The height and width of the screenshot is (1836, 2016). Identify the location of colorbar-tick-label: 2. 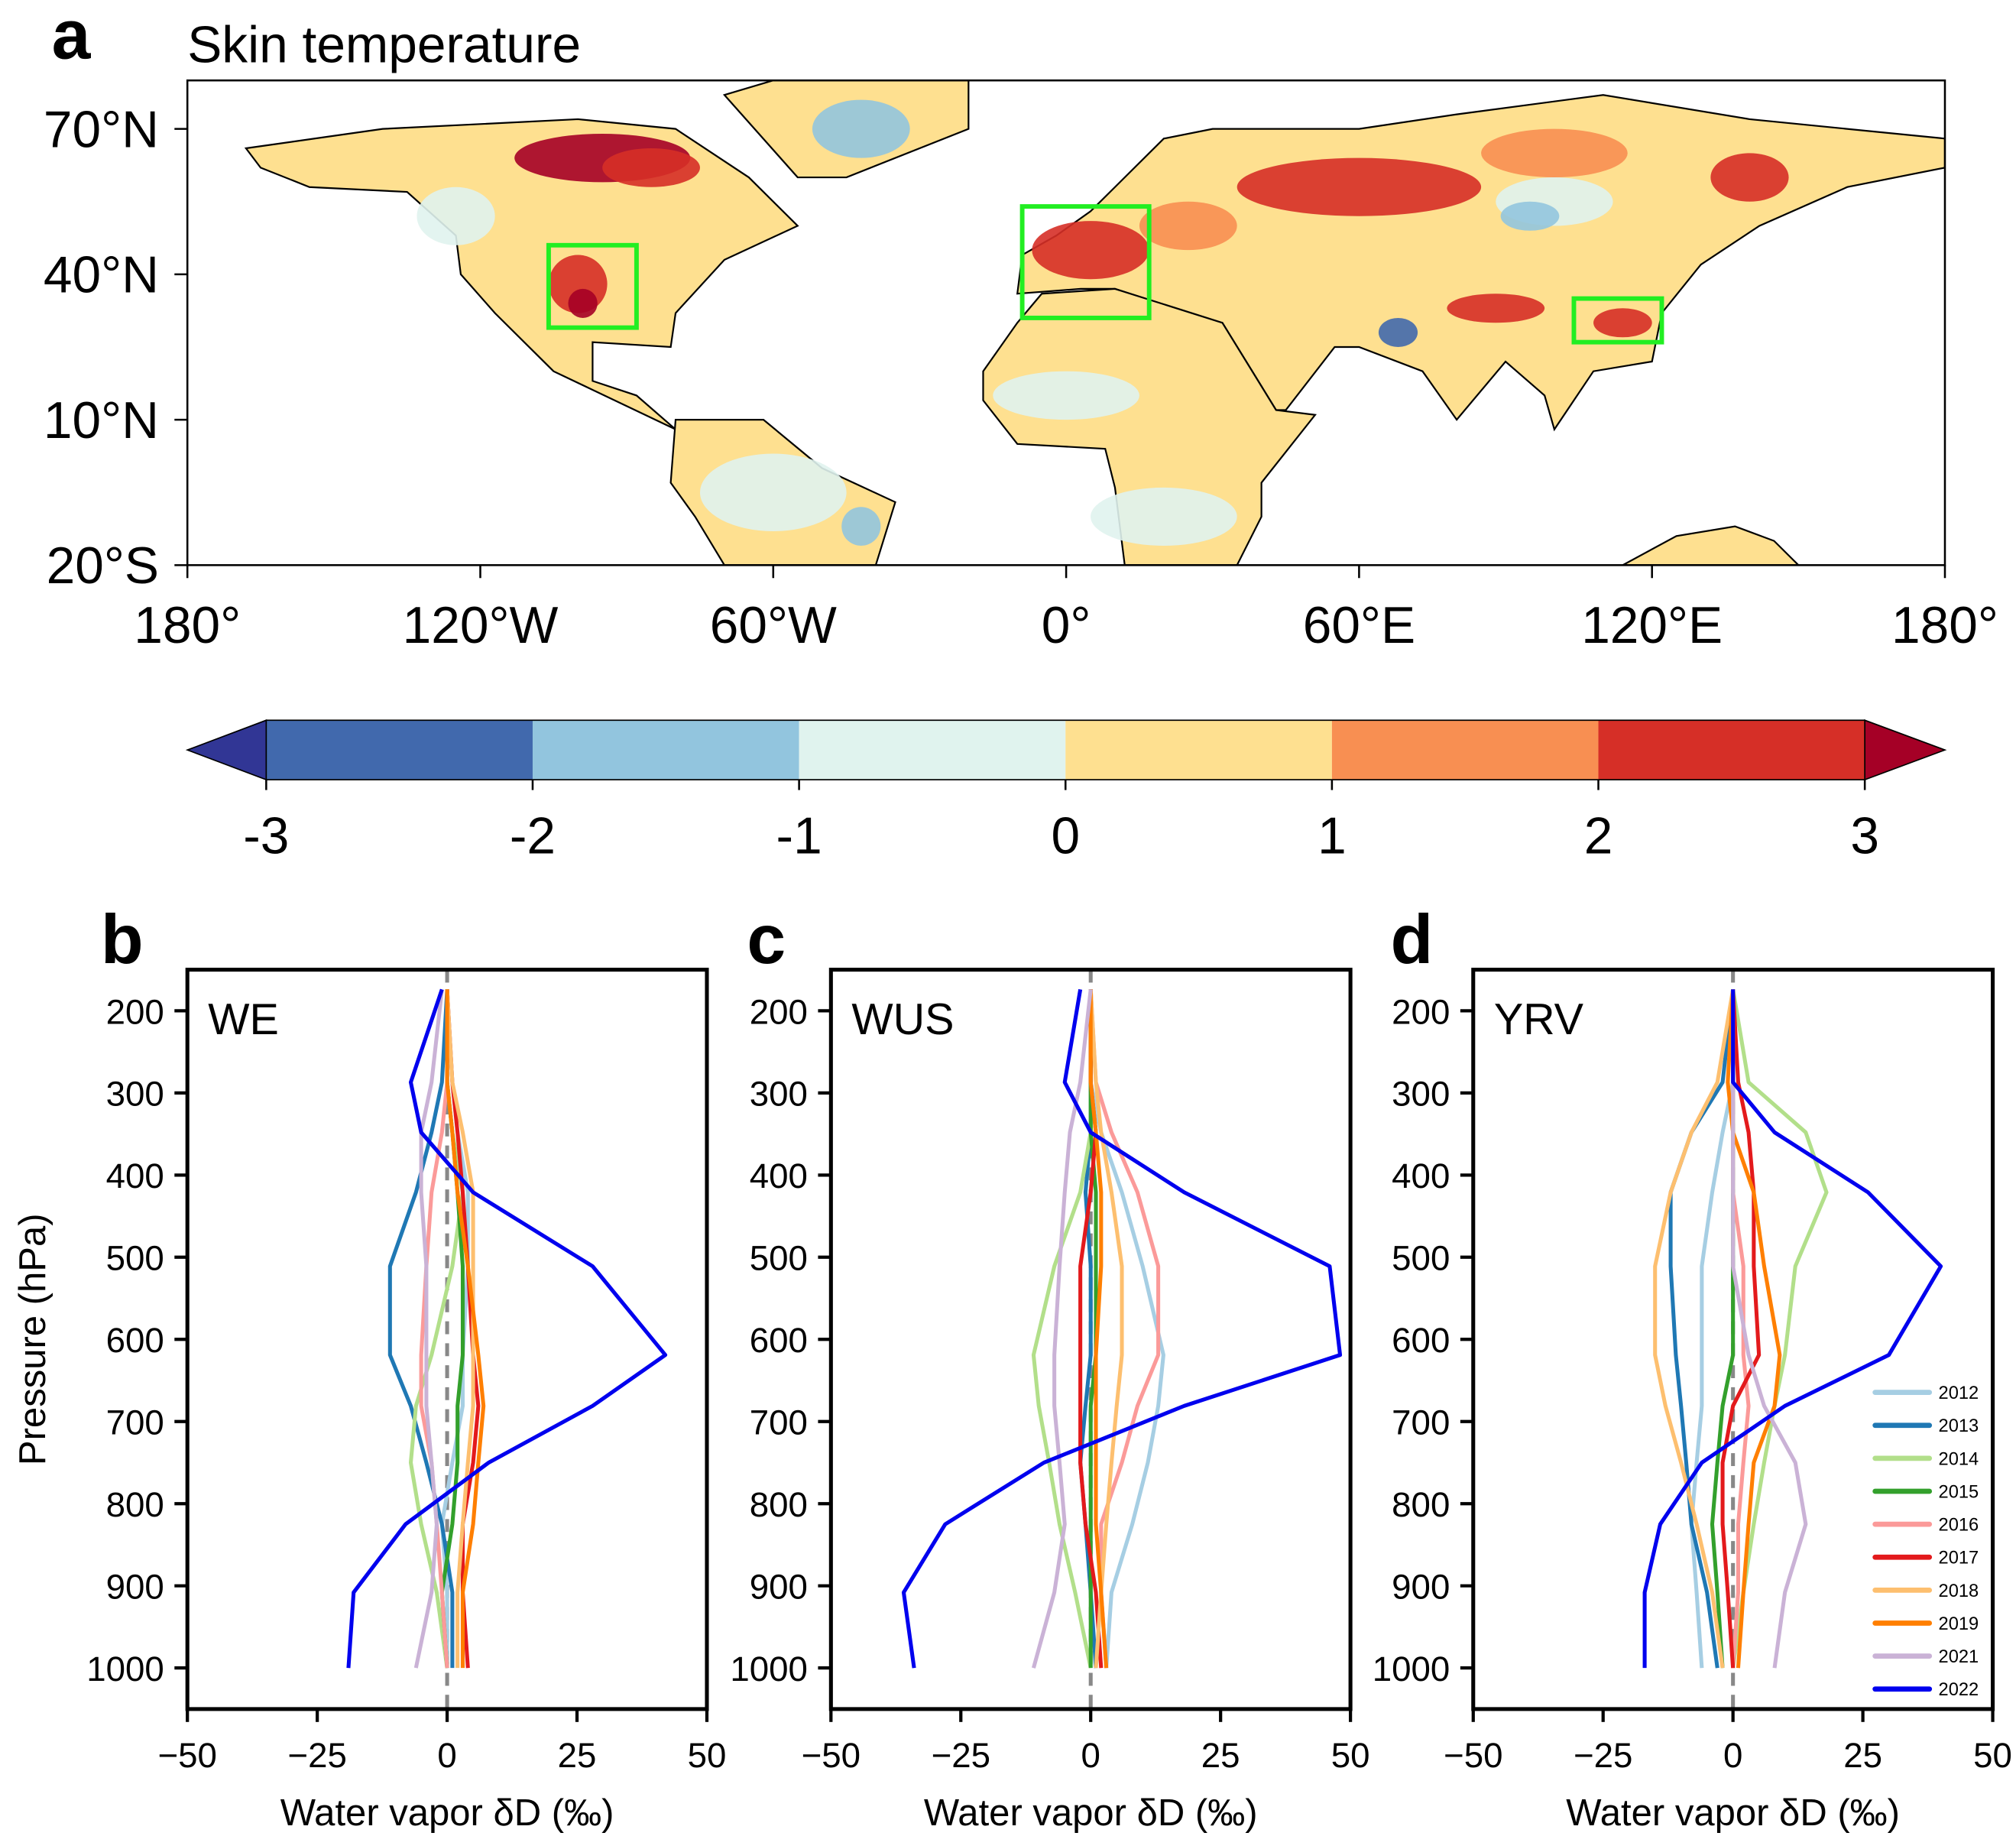
(1598, 836).